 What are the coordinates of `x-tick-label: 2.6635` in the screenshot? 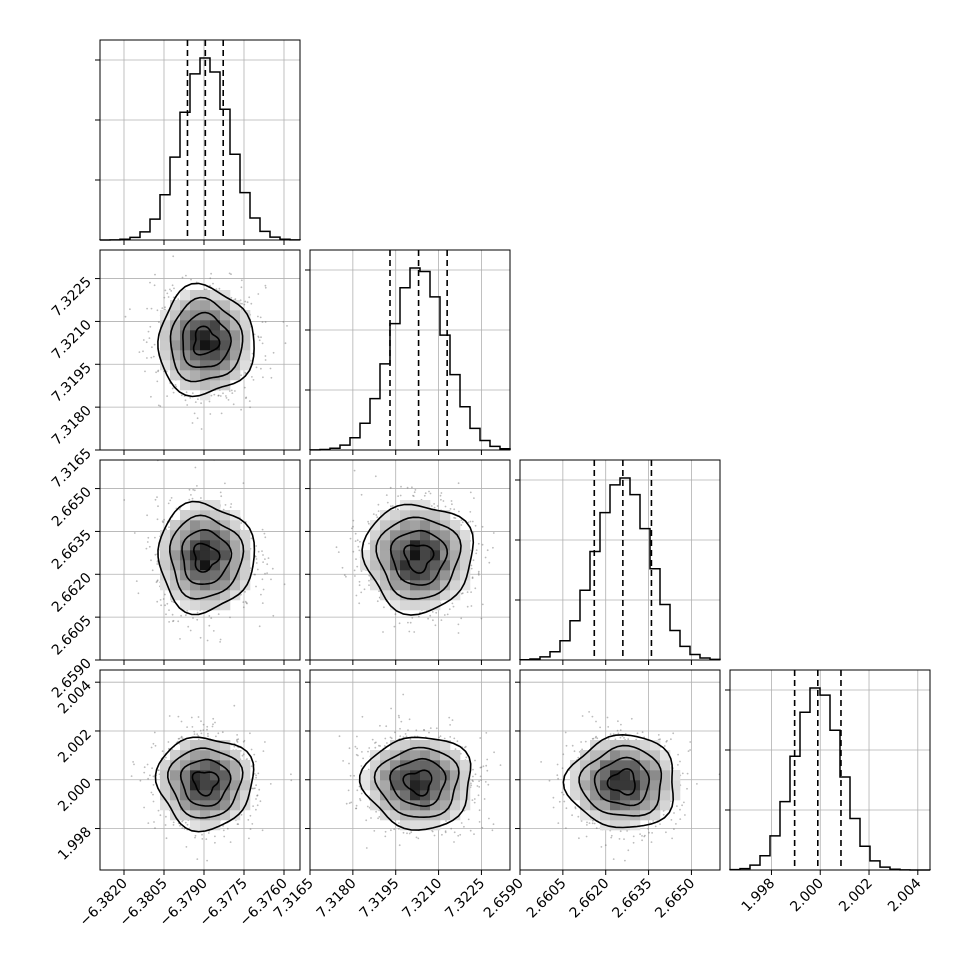 It's located at (632, 899).